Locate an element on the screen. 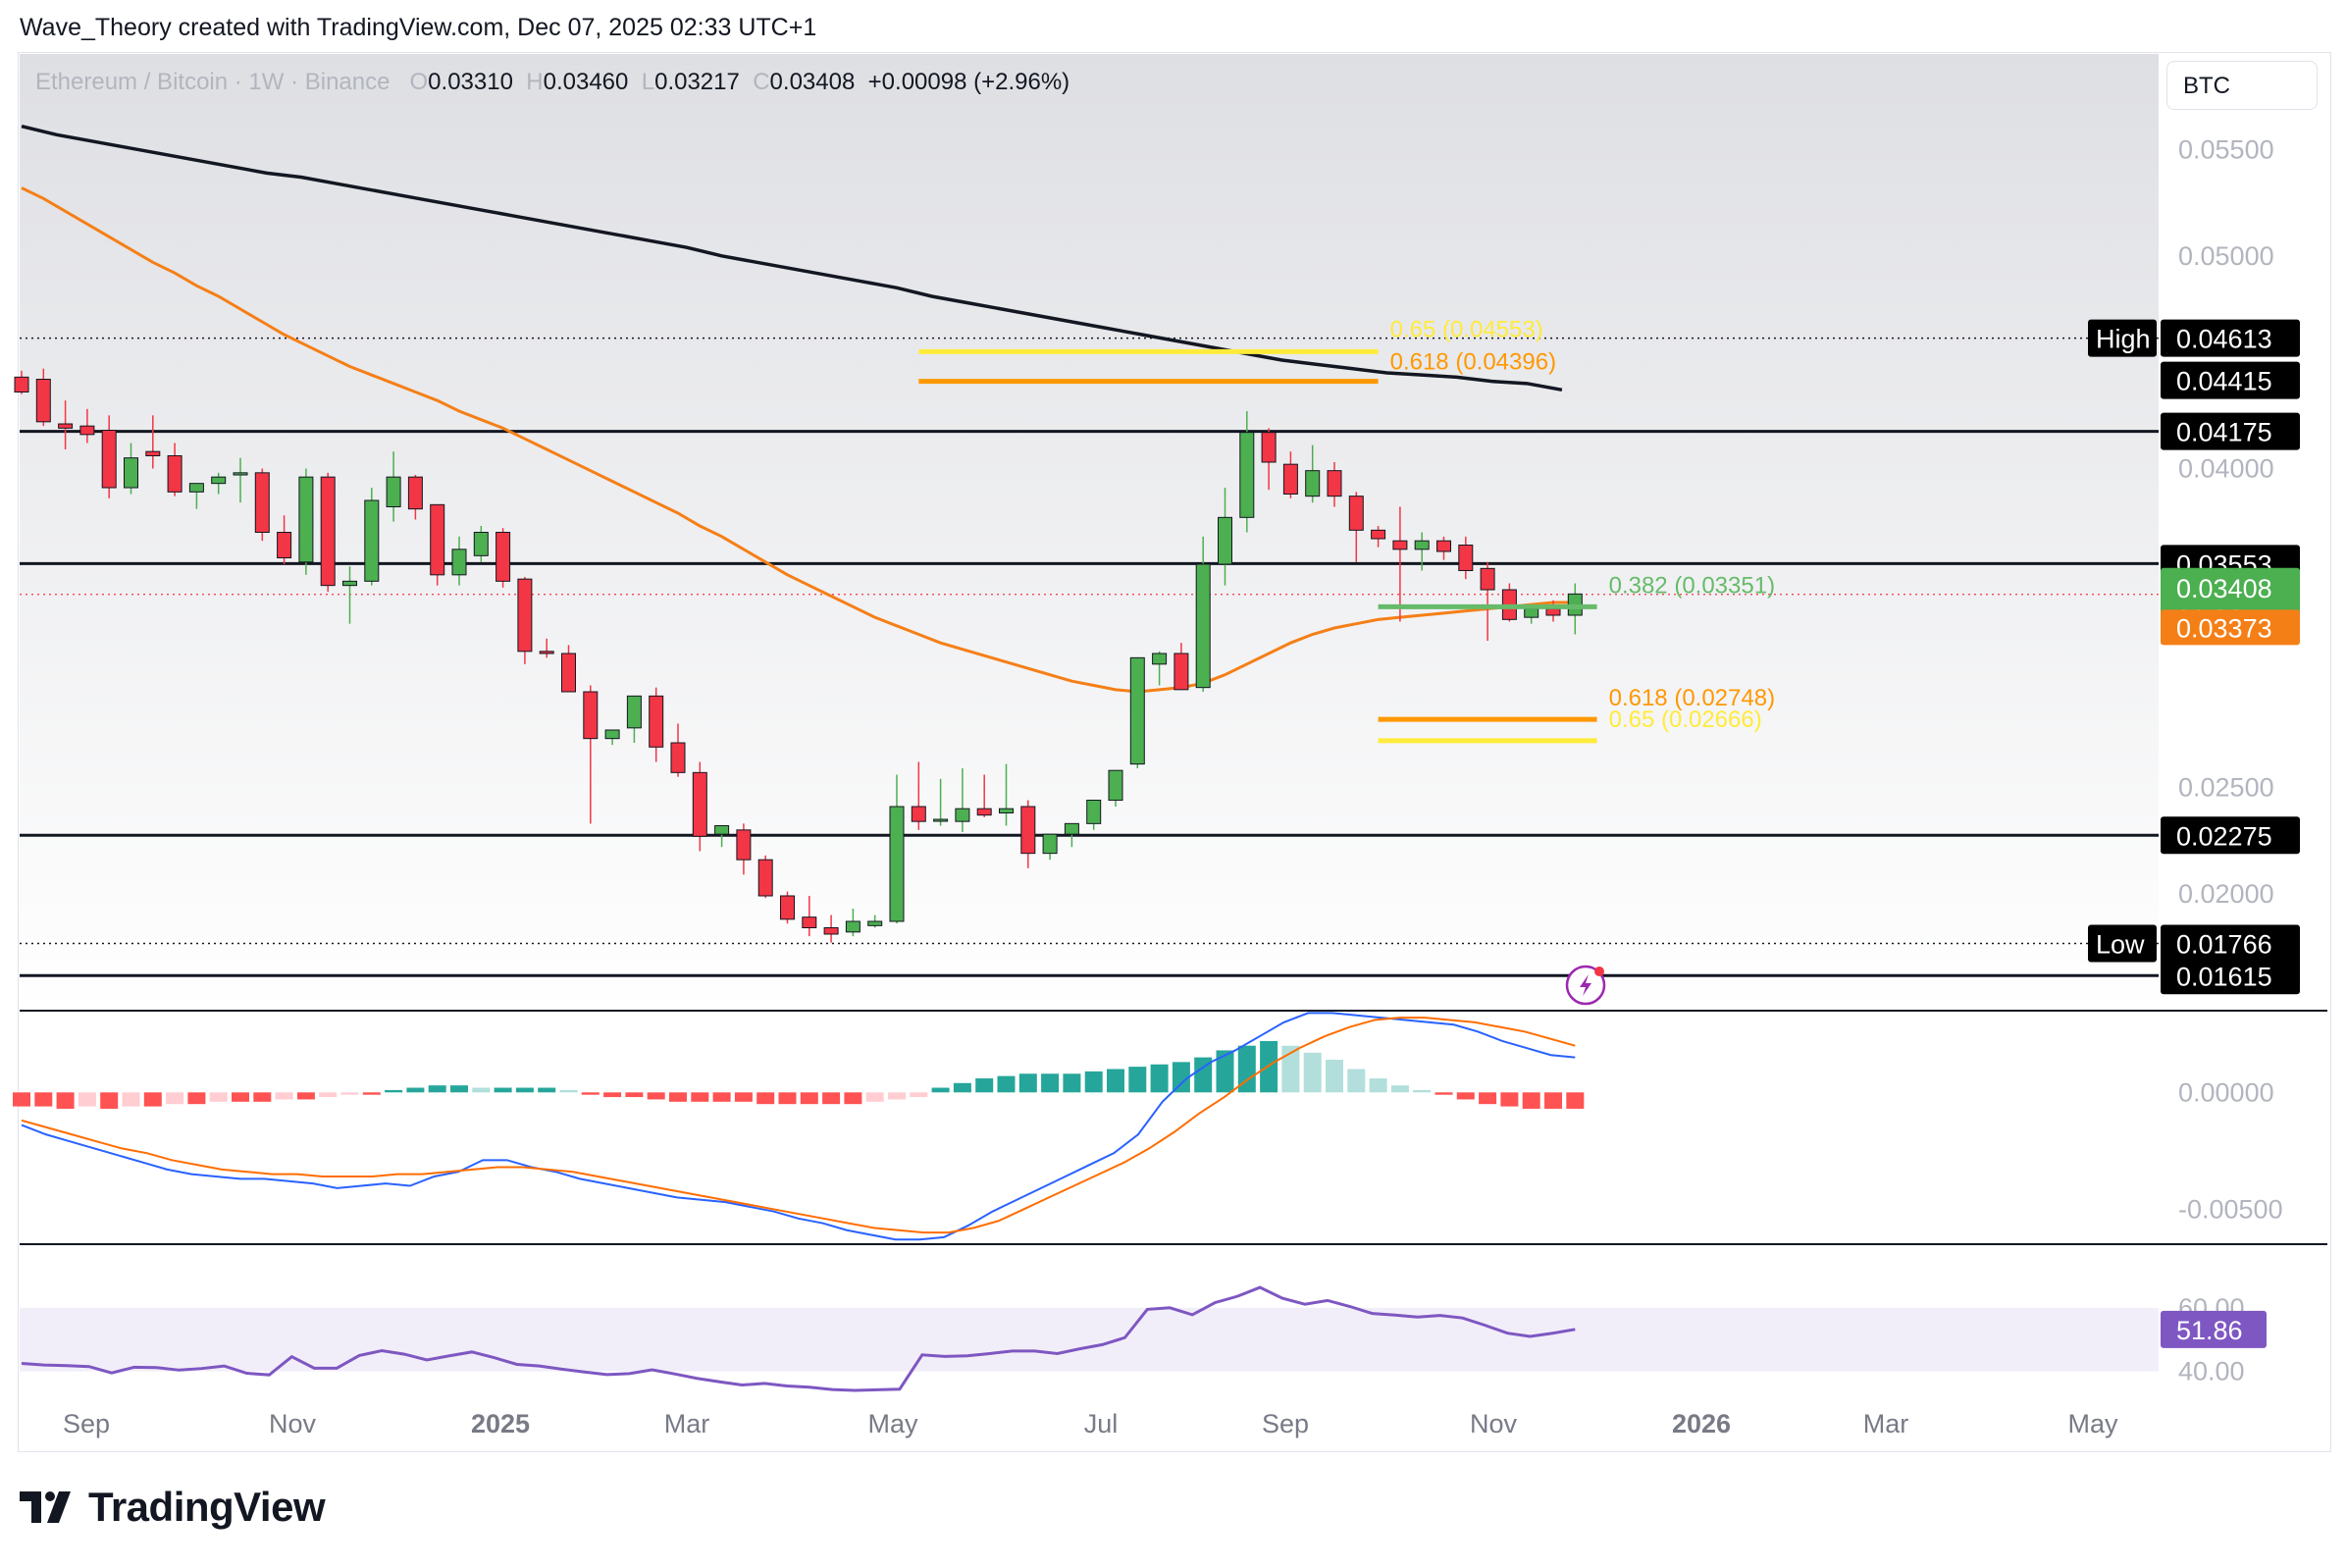 The height and width of the screenshot is (1568, 2347). close-value: 0.03408 is located at coordinates (812, 82).